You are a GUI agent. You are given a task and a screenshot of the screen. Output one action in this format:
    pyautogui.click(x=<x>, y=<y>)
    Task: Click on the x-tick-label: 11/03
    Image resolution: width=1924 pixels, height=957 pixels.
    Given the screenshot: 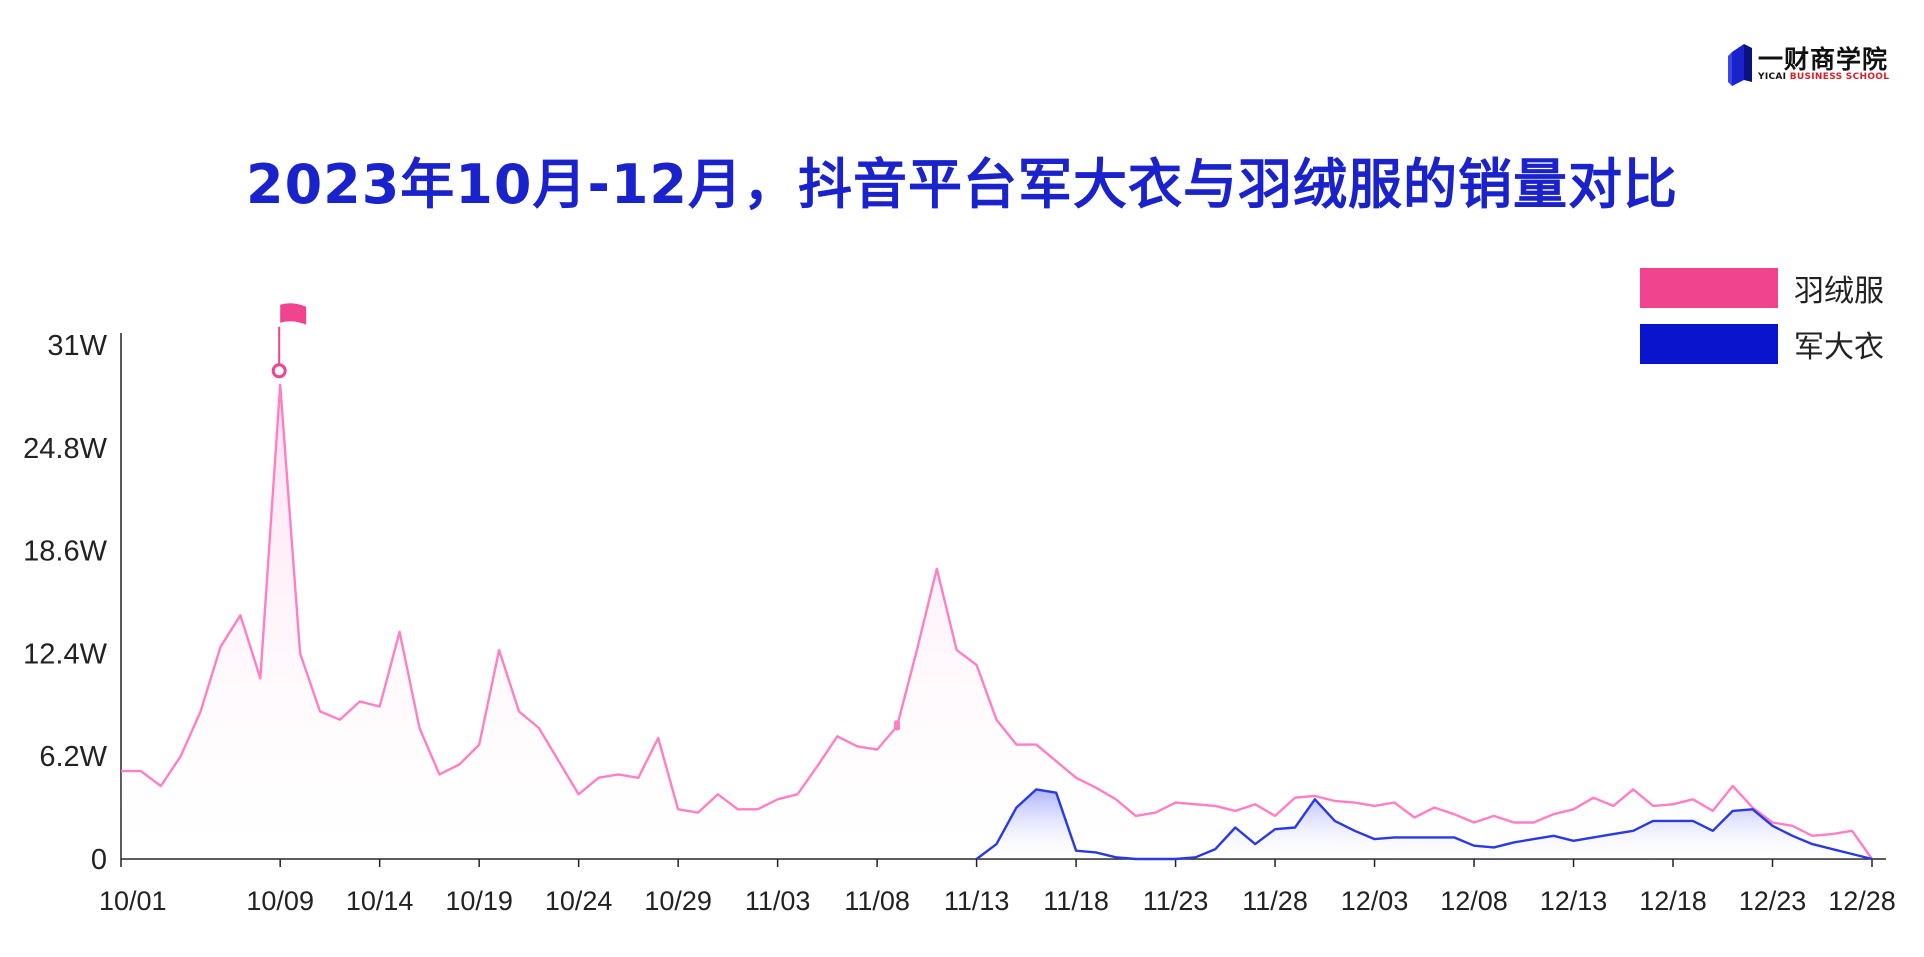 What is the action you would take?
    pyautogui.click(x=778, y=901)
    